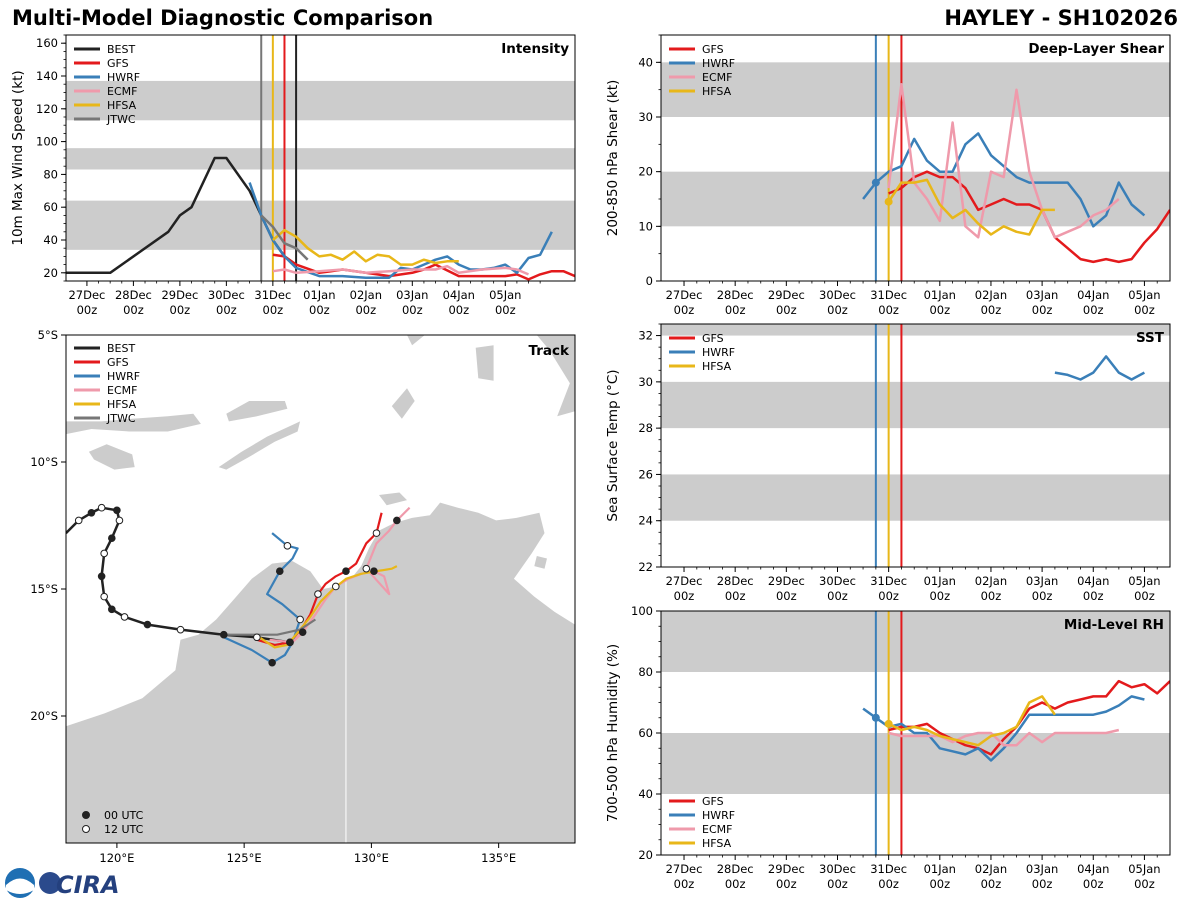 Image resolution: width=1200 pixels, height=900 pixels. I want to click on series-hfsa, so click(365, 247).